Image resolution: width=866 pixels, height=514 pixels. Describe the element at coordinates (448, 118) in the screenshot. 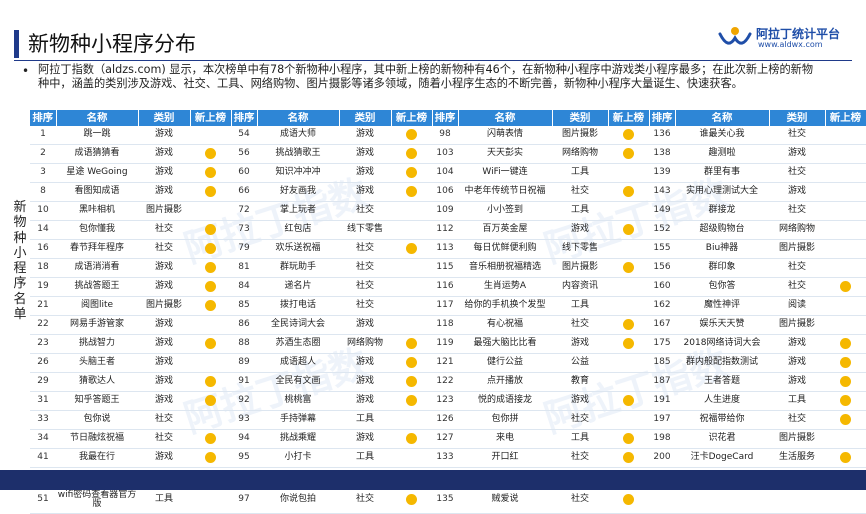

I see `table-header-row: 排序 名称 类别 新上榜 排序 名称 类别 新上榜 排序 名称 类别 新上榜 排序 名称 类别 新上榜` at that location.